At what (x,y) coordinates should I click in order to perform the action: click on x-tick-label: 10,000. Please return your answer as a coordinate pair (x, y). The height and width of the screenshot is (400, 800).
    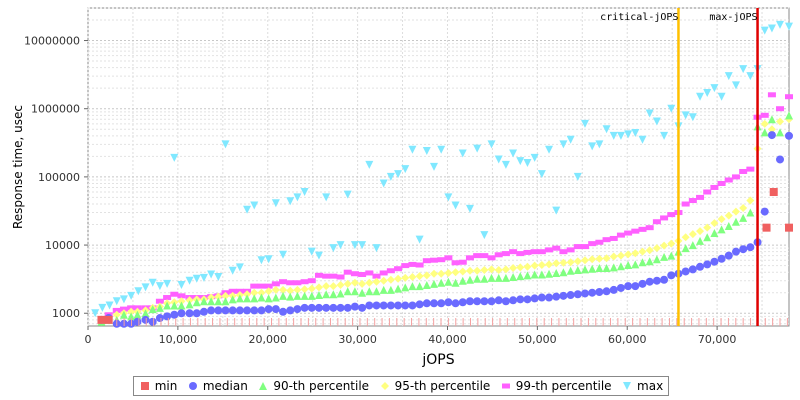
    Looking at the image, I should click on (178, 339).